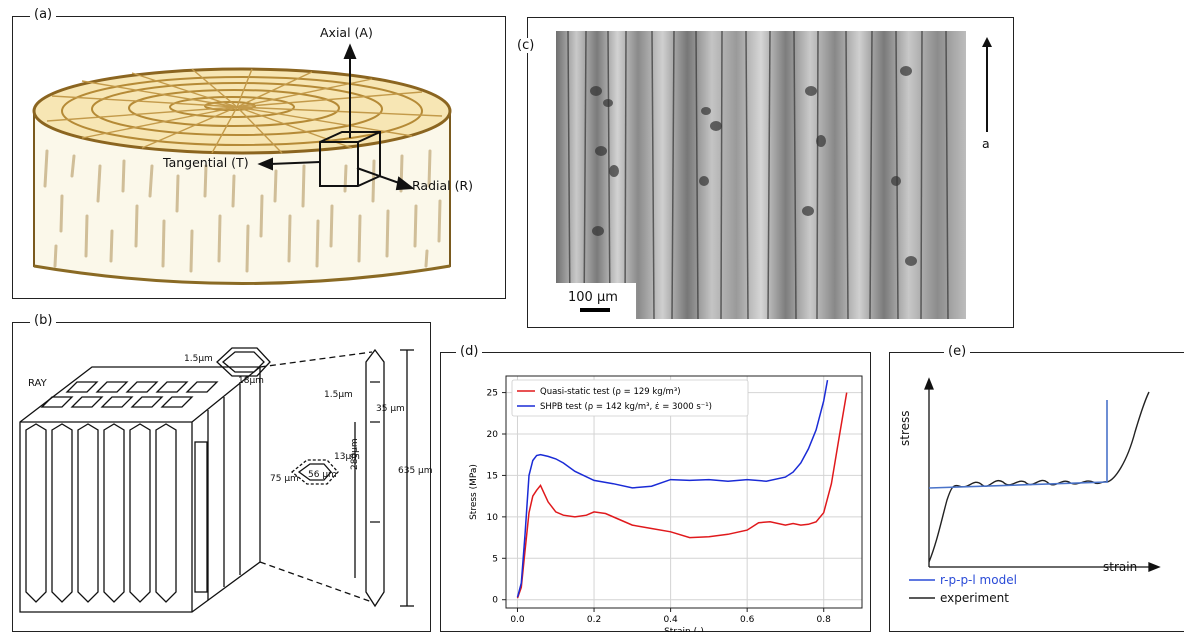  Describe the element at coordinates (594, 620) in the screenshot. I see `x-tick-label: 0.2` at that location.